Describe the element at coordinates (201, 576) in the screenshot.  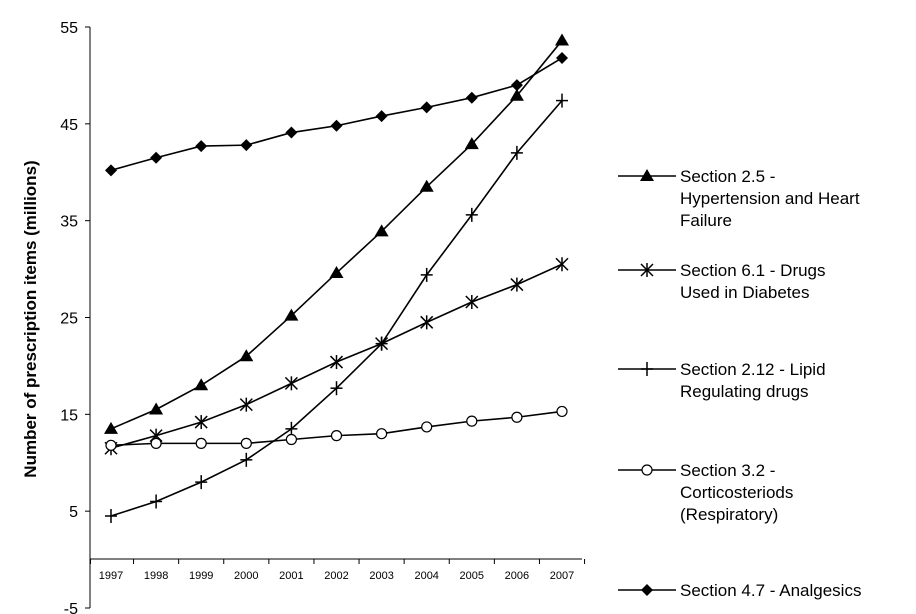
I see `x-tick-label: 1999` at that location.